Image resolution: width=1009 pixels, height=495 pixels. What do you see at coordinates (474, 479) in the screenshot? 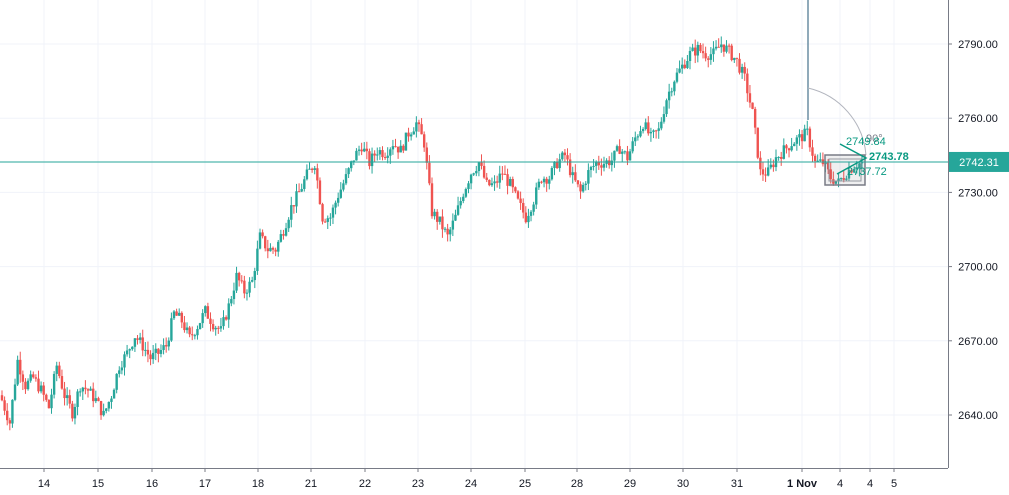
I see `time-axis: 14 15 16 17 18 21 22 23 24 25 28 29 30 31 1 Nov 4 4 5` at bounding box center [474, 479].